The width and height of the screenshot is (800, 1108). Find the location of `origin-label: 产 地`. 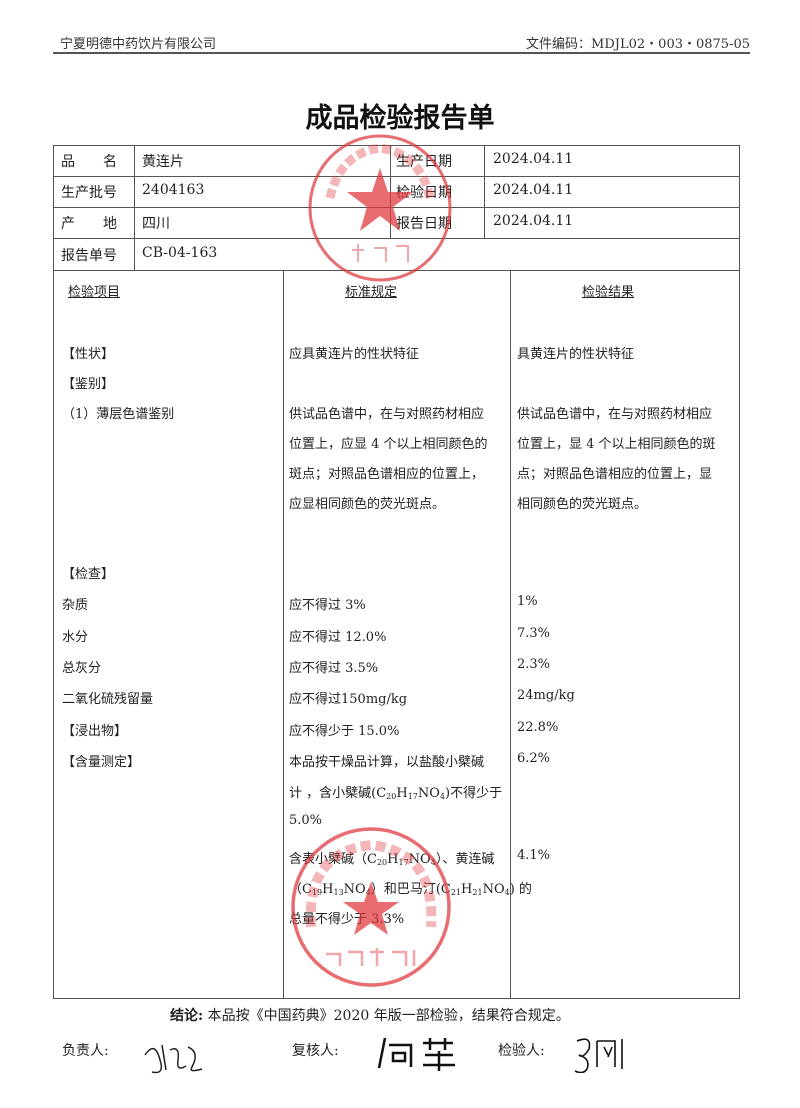

origin-label: 产 地 is located at coordinates (89, 224).